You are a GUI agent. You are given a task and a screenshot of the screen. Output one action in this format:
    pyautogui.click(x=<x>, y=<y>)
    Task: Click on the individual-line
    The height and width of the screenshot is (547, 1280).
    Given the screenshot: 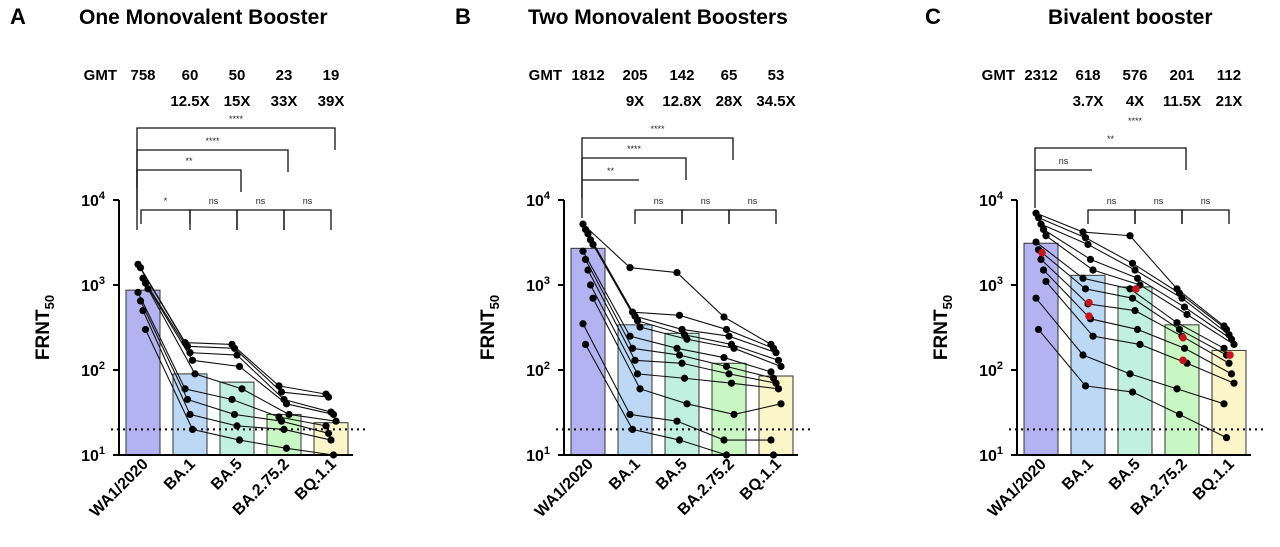 What is the action you would take?
    pyautogui.click(x=677, y=284)
    